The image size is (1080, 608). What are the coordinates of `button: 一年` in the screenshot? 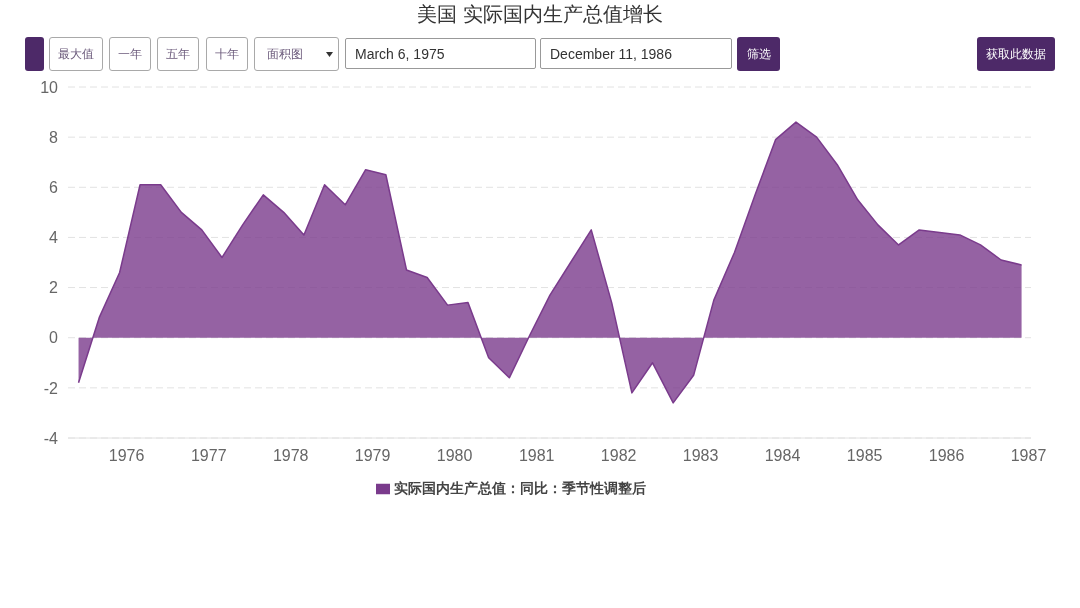 It's located at (130, 54).